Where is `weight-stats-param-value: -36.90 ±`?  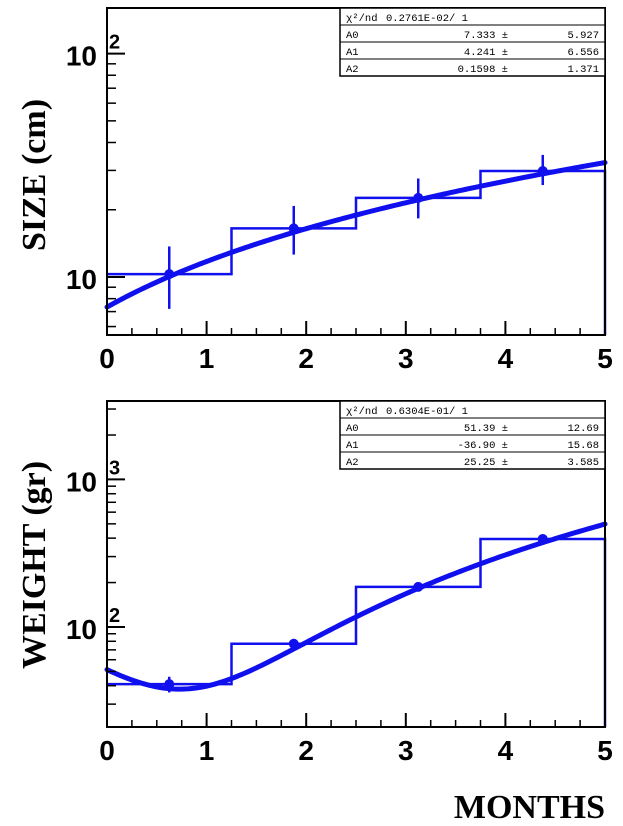
weight-stats-param-value: -36.90 ± is located at coordinates (483, 446).